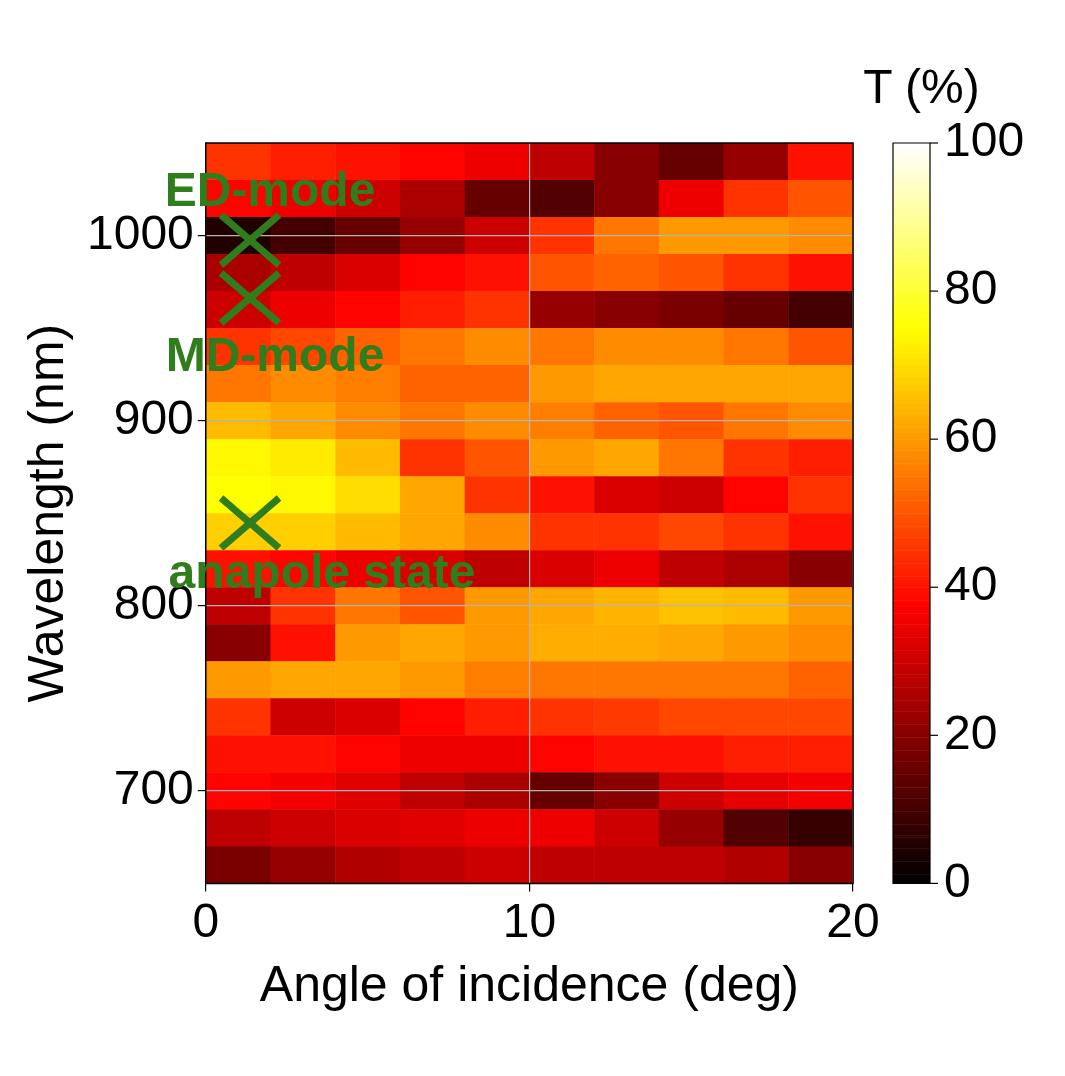 The image size is (1065, 1076). Describe the element at coordinates (921, 86) in the screenshot. I see `color-bar-title: T (%)` at that location.